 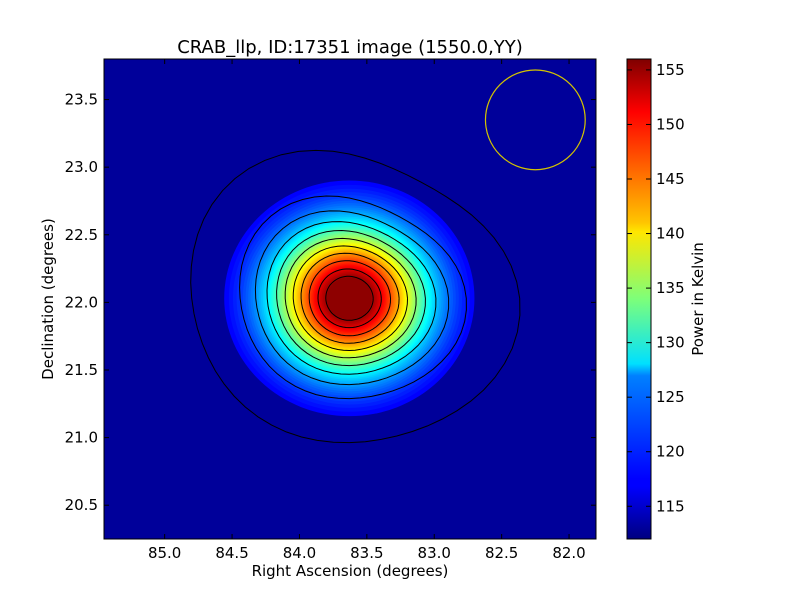 I want to click on x-tick-label: 84.5, so click(x=231, y=553).